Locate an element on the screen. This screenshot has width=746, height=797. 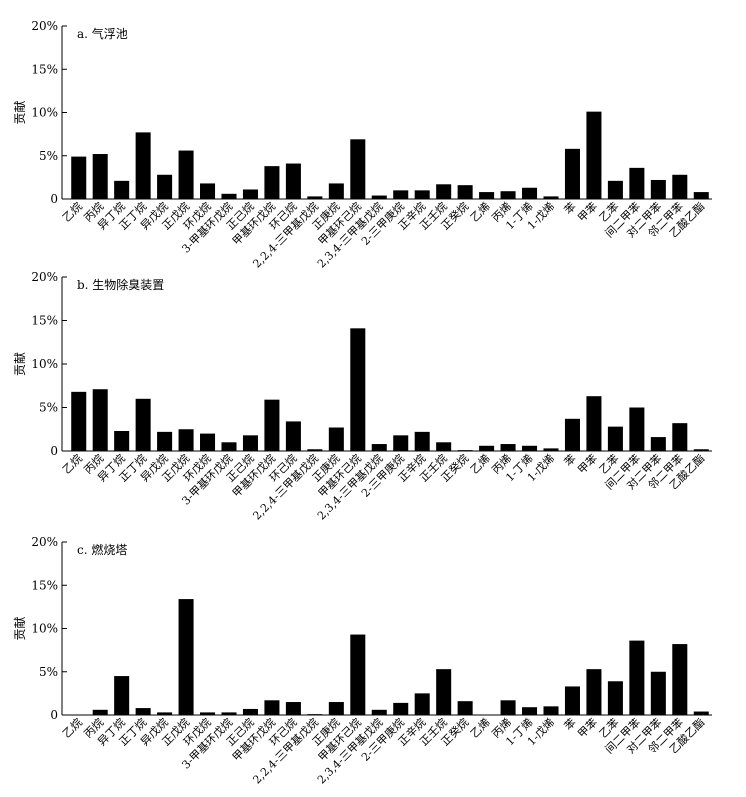
panel-title: b. 生物除臭装置 is located at coordinates (120, 284).